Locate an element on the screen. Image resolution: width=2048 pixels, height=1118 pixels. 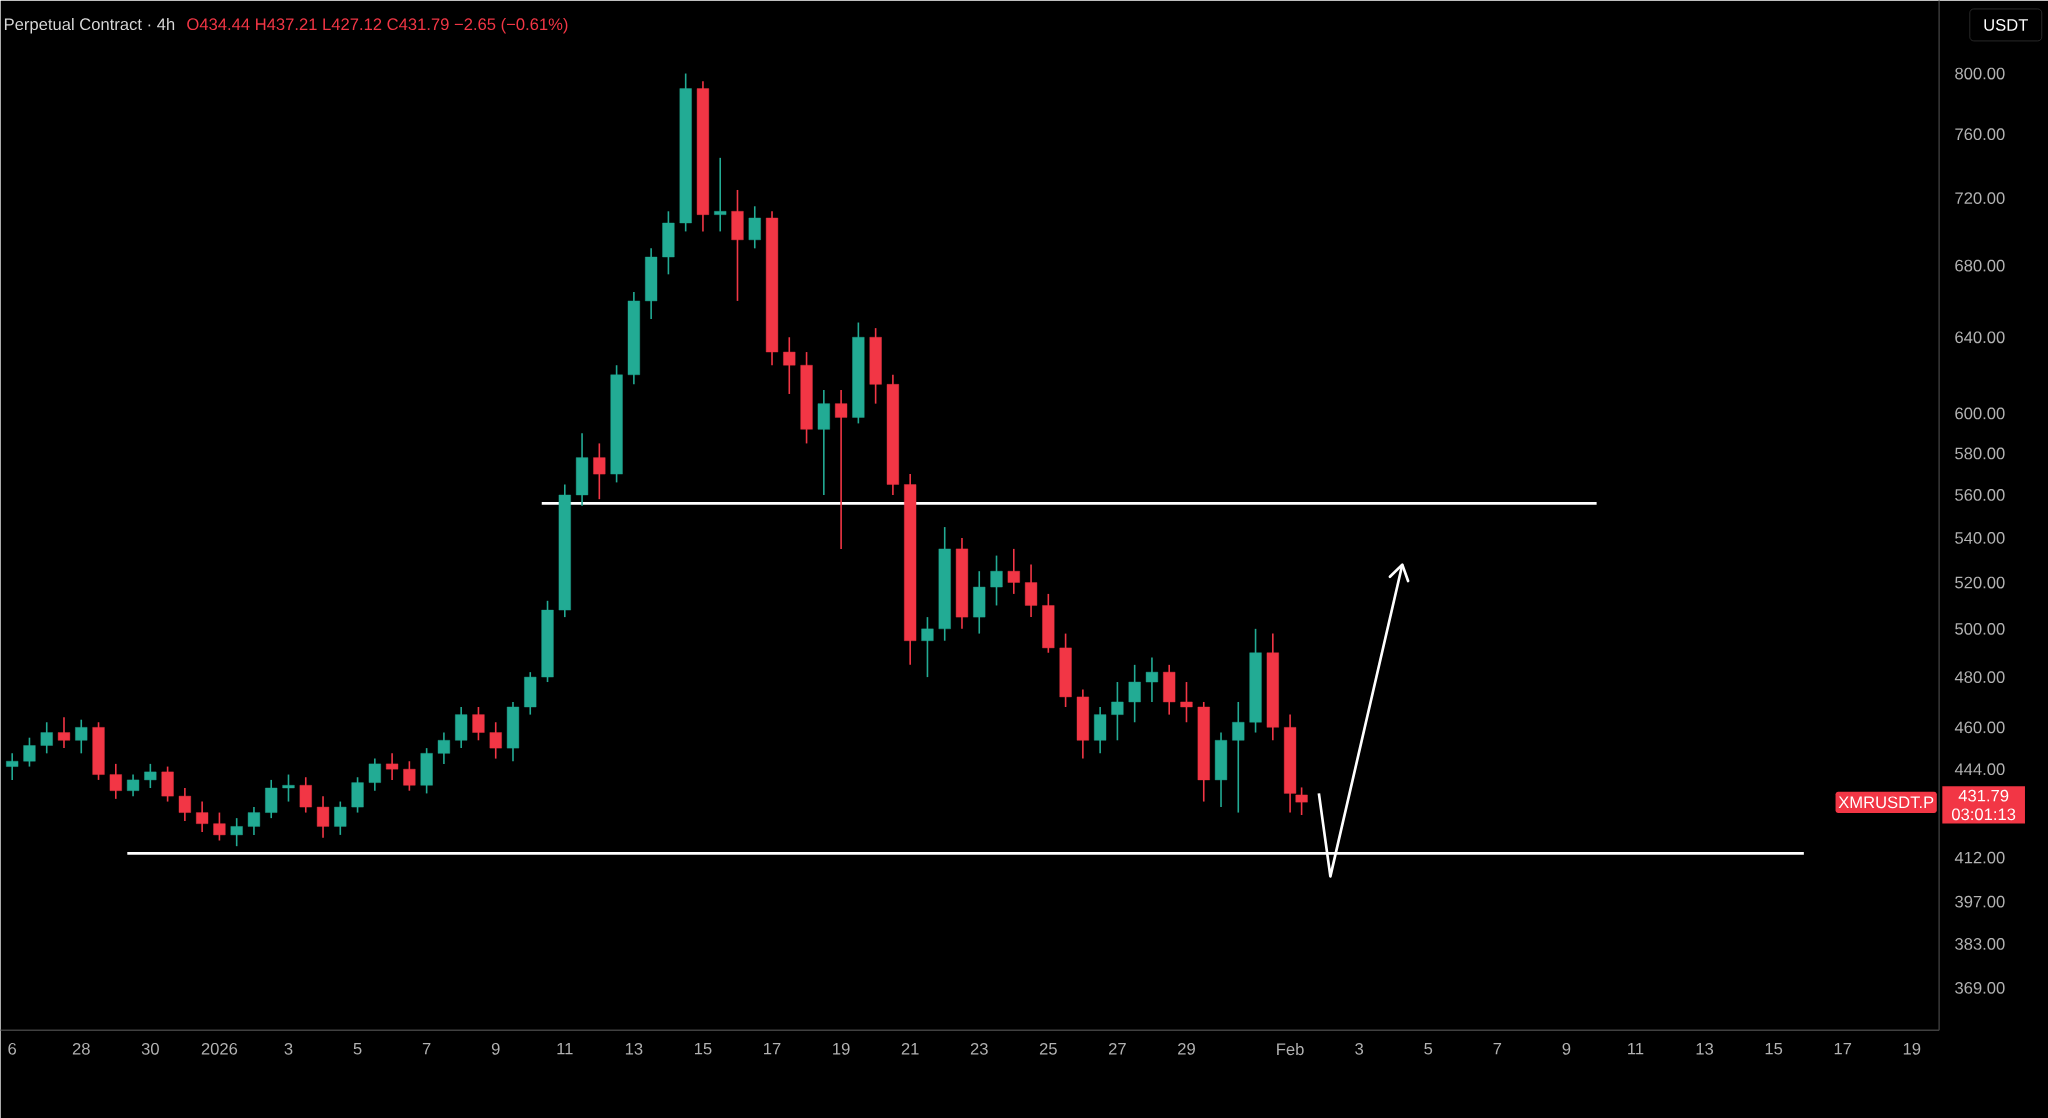
y-tick-label: 800.00 is located at coordinates (1980, 73).